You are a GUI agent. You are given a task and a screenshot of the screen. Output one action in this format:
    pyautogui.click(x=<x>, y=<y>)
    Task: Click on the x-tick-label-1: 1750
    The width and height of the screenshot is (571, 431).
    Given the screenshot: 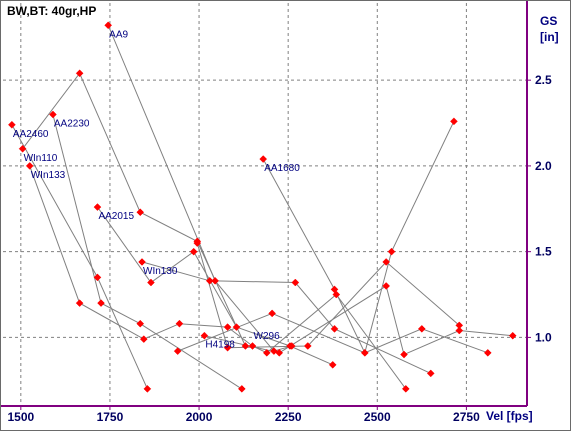 What is the action you would take?
    pyautogui.click(x=110, y=417)
    